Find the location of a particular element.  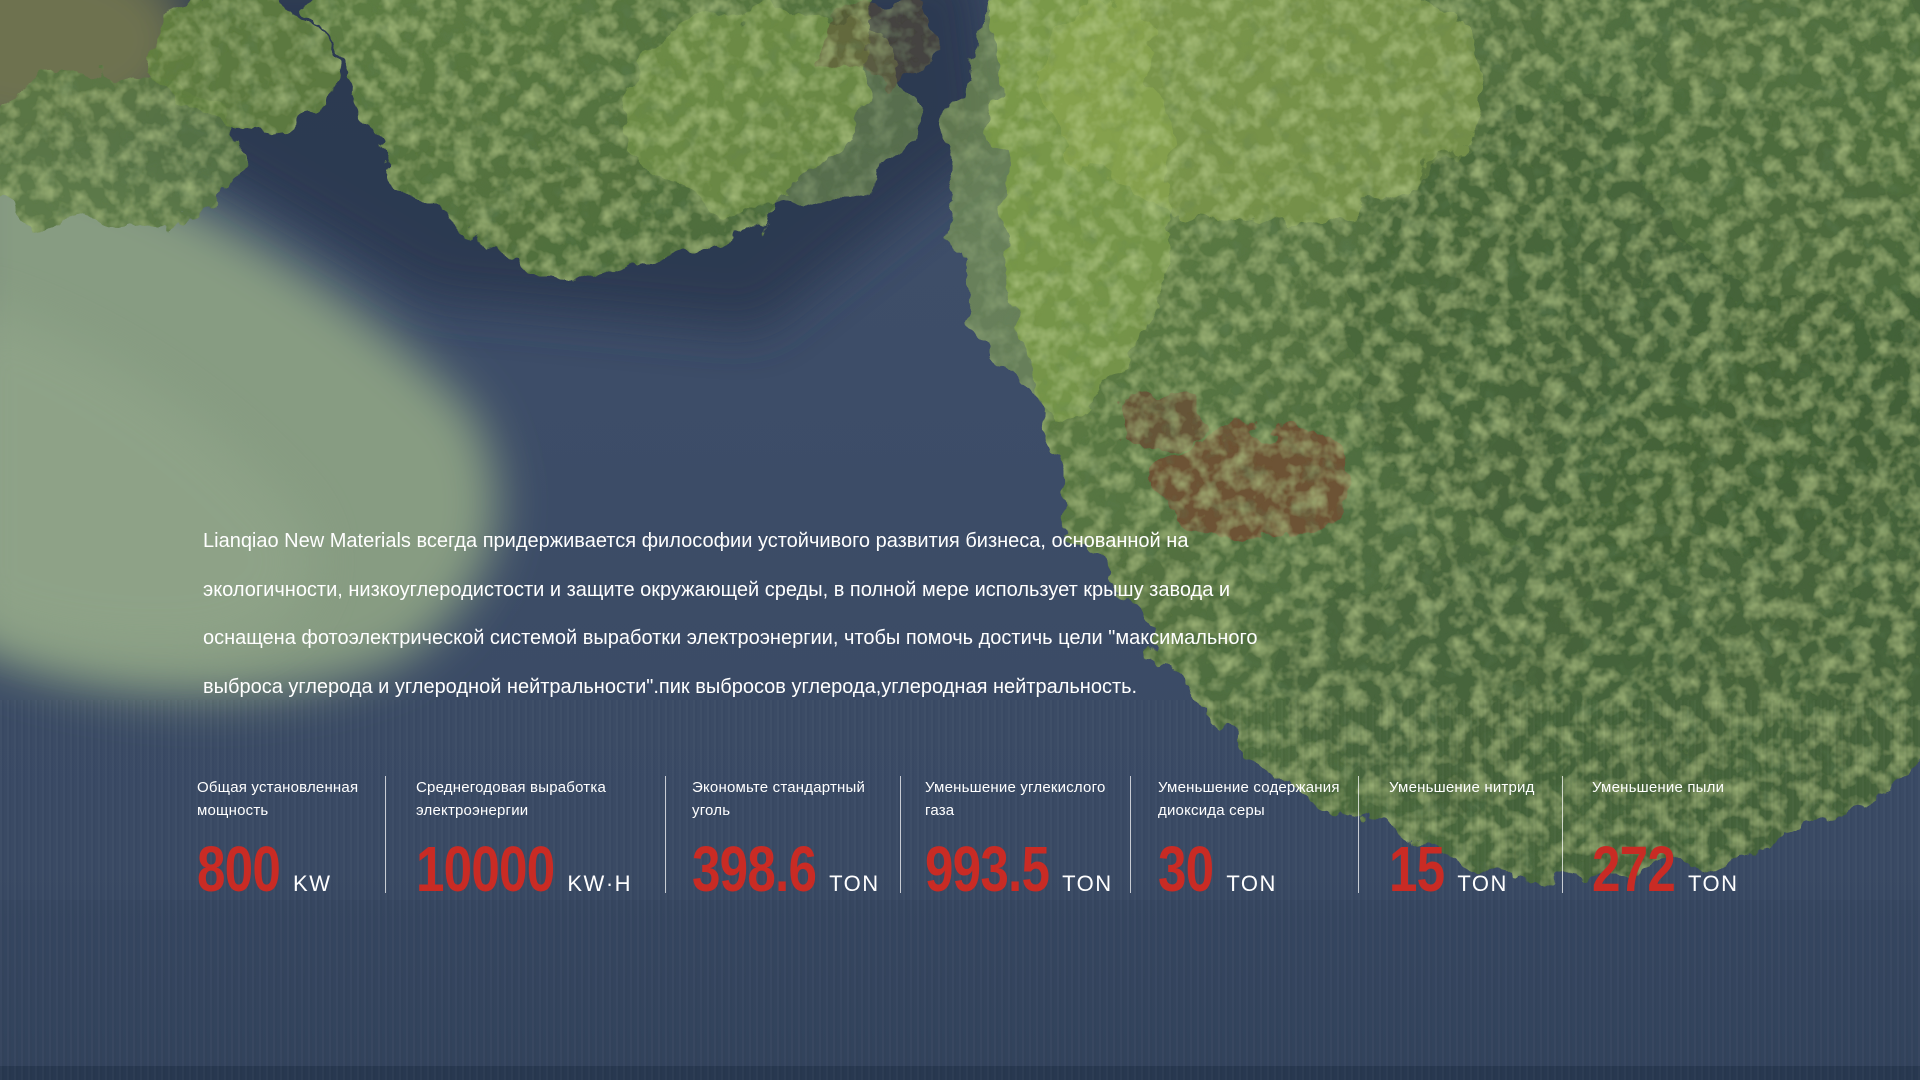

stat-item: Уменьшение углекислого газа 993.5 TON is located at coordinates (1018, 839).